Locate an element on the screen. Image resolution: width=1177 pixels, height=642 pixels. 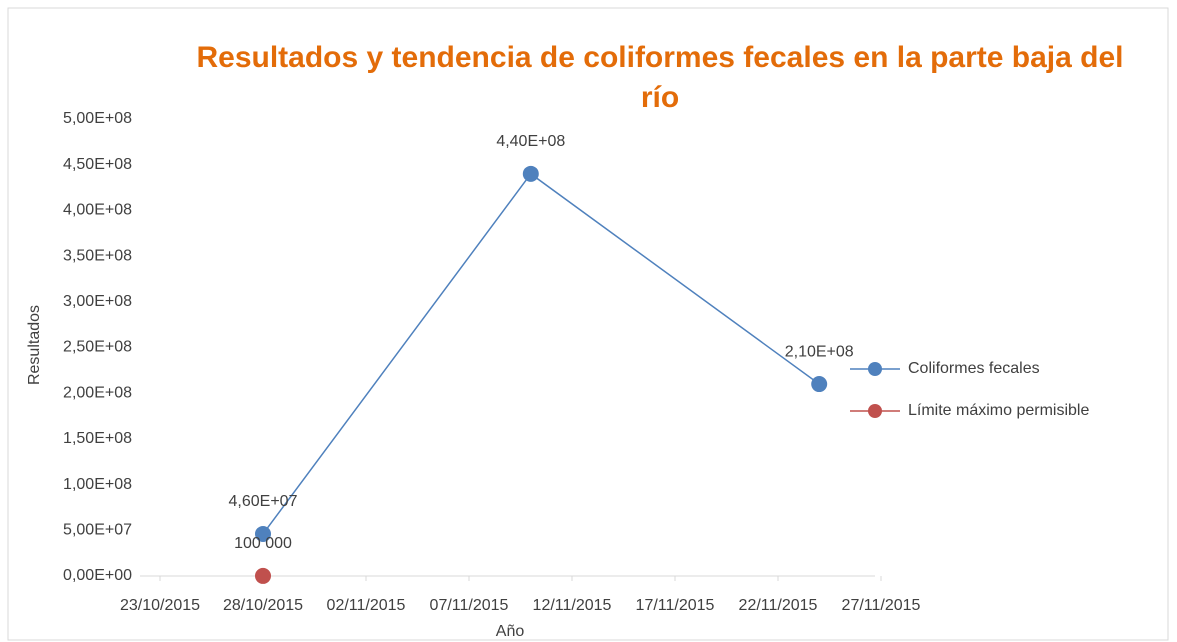
y-tick-label: 4,50E+08 is located at coordinates (97, 164).